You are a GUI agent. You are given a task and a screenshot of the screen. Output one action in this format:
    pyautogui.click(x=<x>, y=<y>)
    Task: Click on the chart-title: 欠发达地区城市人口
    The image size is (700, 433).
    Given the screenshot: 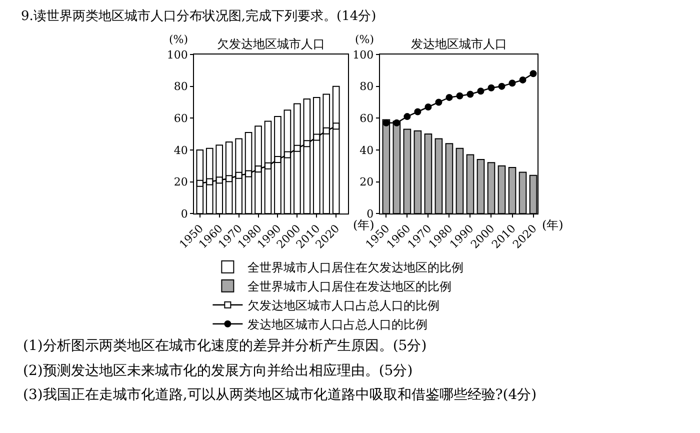 What is the action you would take?
    pyautogui.click(x=271, y=44)
    